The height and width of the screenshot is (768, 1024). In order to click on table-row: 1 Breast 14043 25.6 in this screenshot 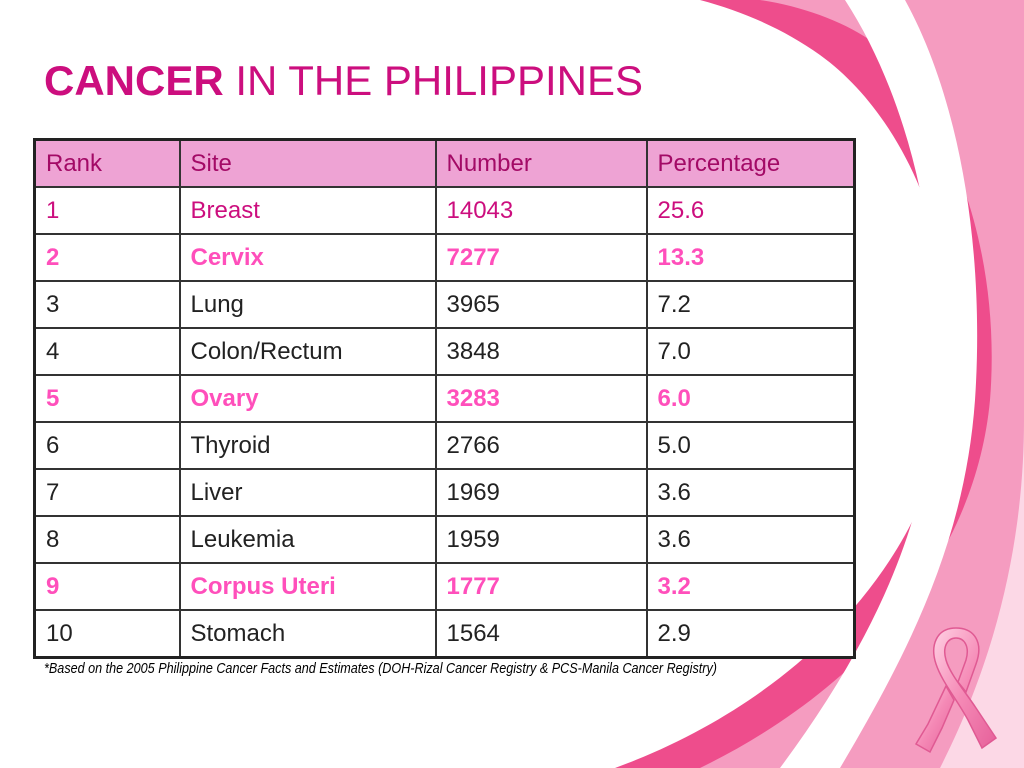, I will do `click(444, 210)`.